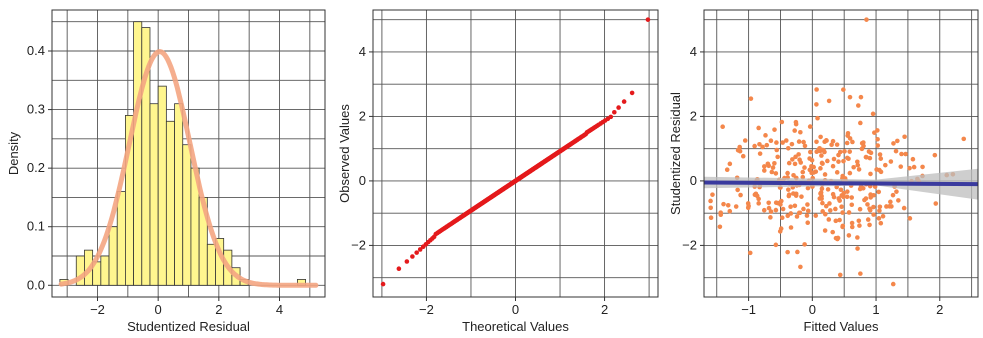 The image size is (983, 338). What do you see at coordinates (279, 309) in the screenshot?
I see `x-tick-label: 4` at bounding box center [279, 309].